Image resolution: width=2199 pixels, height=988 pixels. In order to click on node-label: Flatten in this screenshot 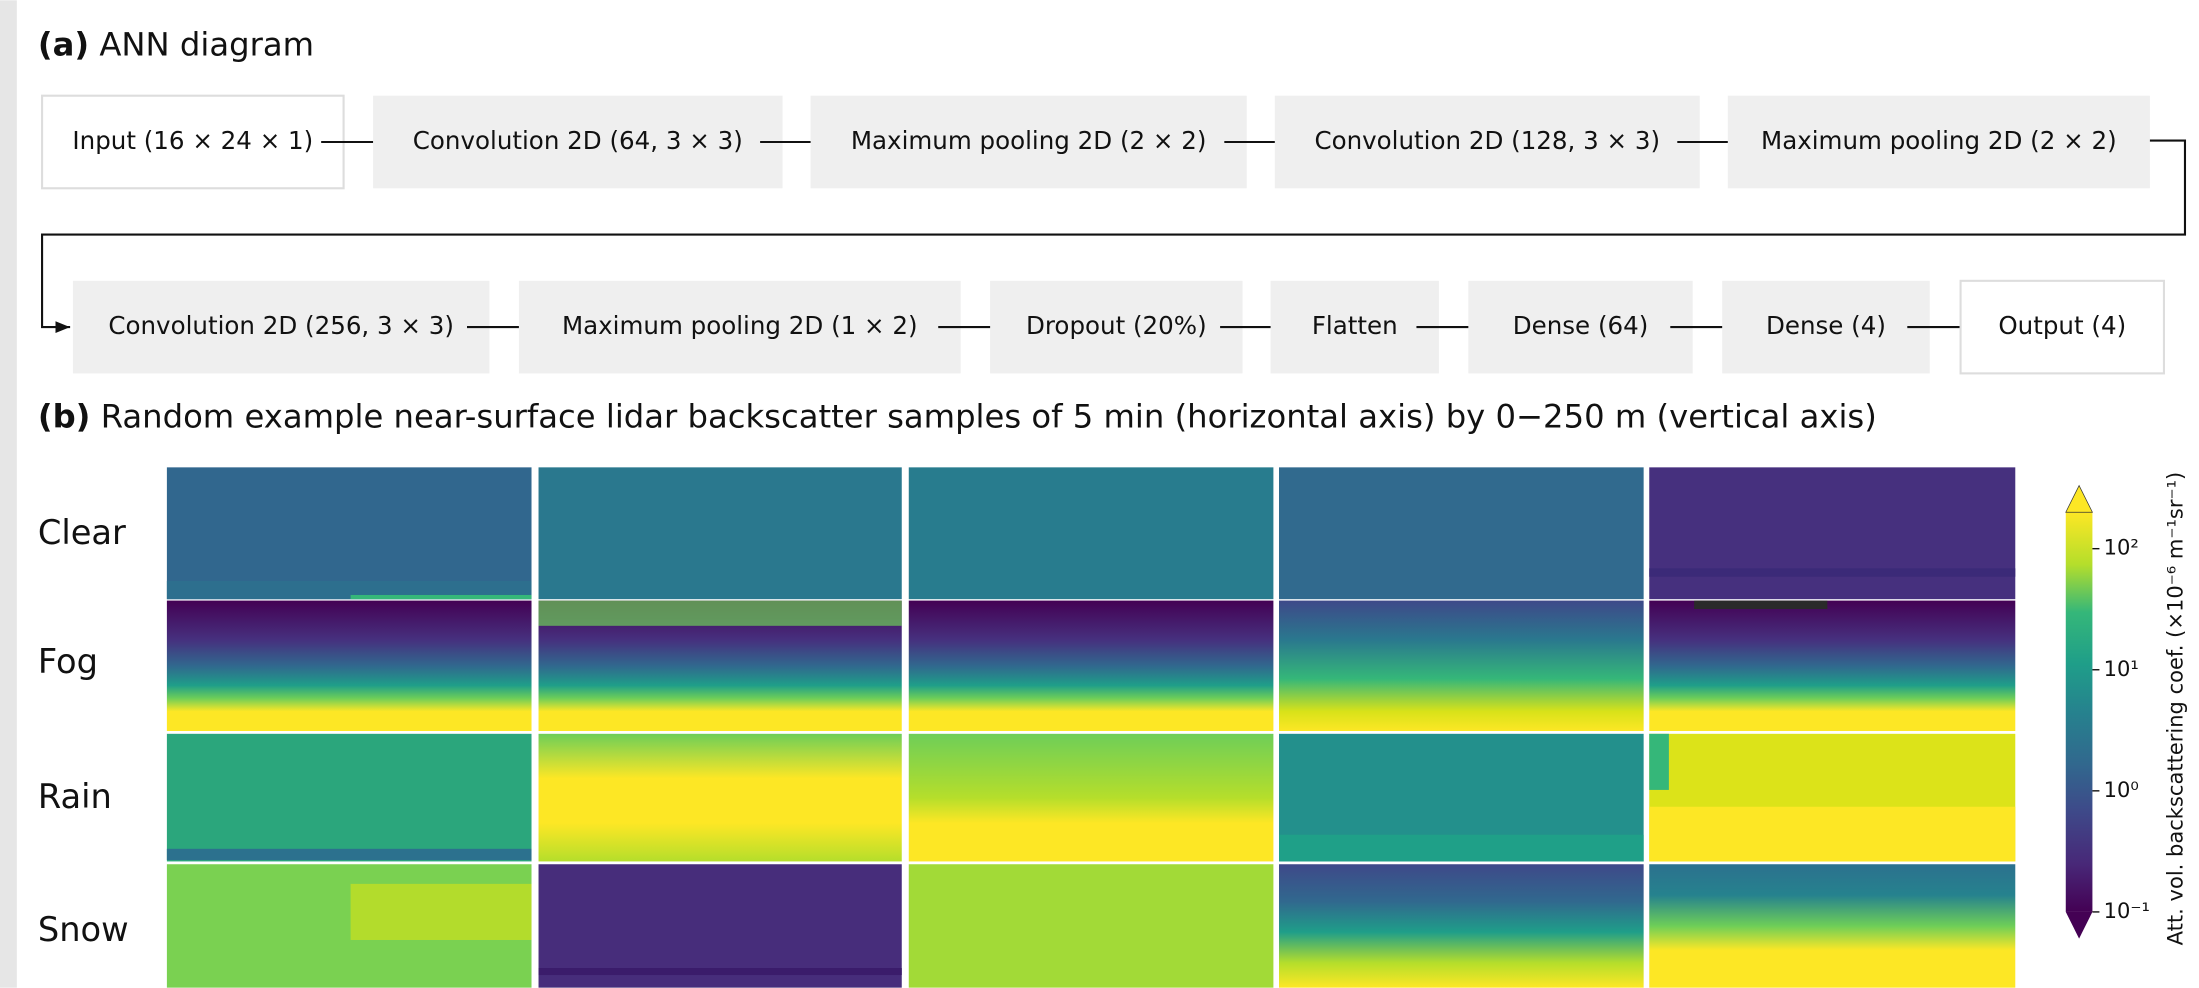, I will do `click(1355, 325)`.